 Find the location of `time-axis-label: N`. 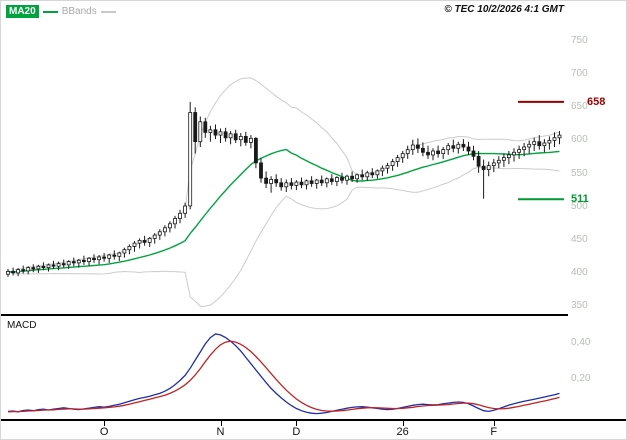

time-axis-label: N is located at coordinates (220, 432).